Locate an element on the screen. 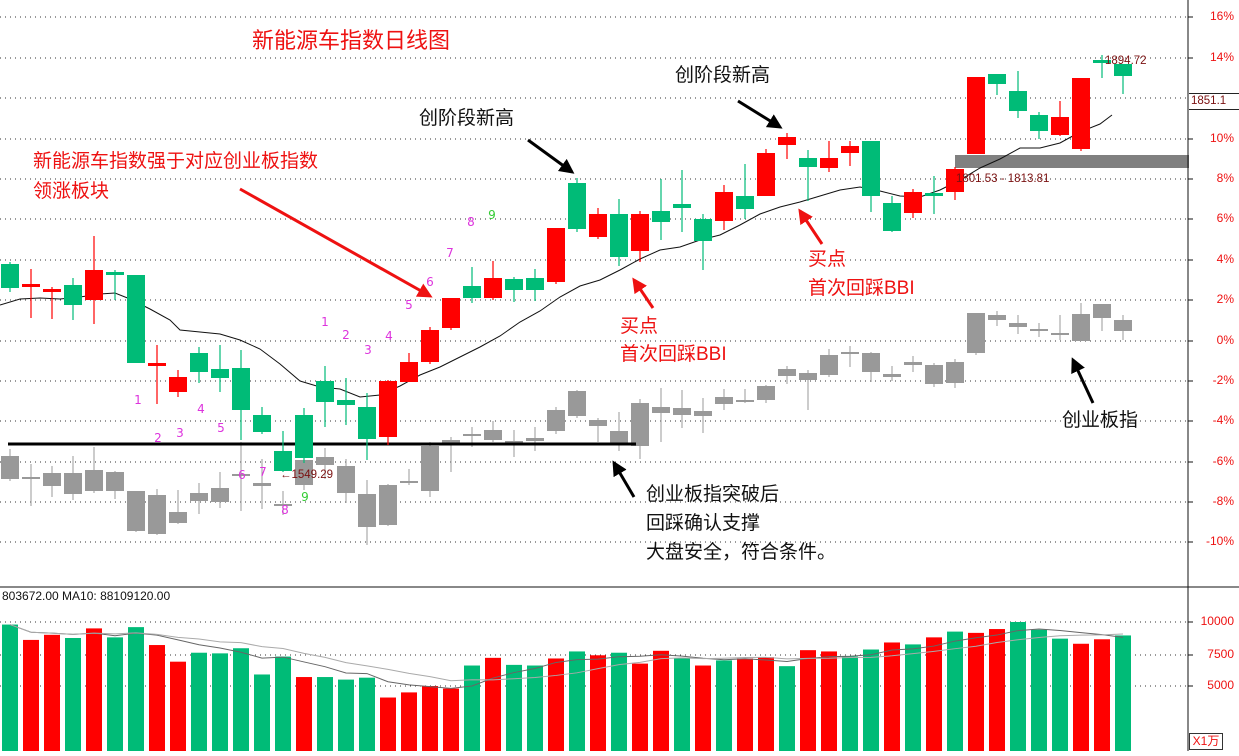 The image size is (1239, 756). annotation-gem-breakout-line3: 大盘安全，符合条件。 is located at coordinates (741, 552).